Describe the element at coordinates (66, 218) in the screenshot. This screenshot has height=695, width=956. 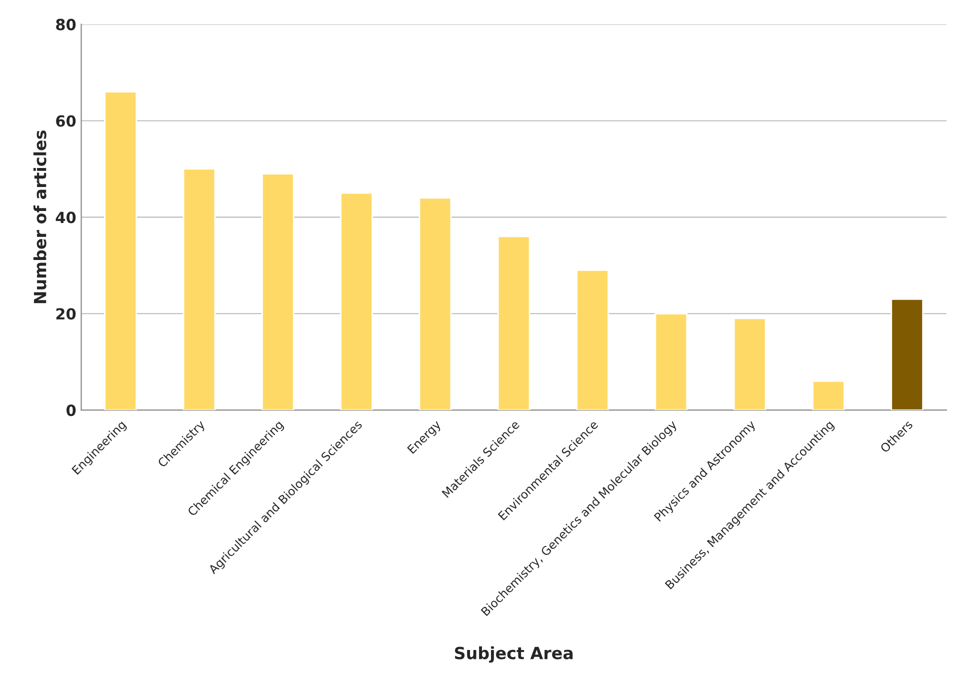
I see `y-tick-label: 40` at that location.